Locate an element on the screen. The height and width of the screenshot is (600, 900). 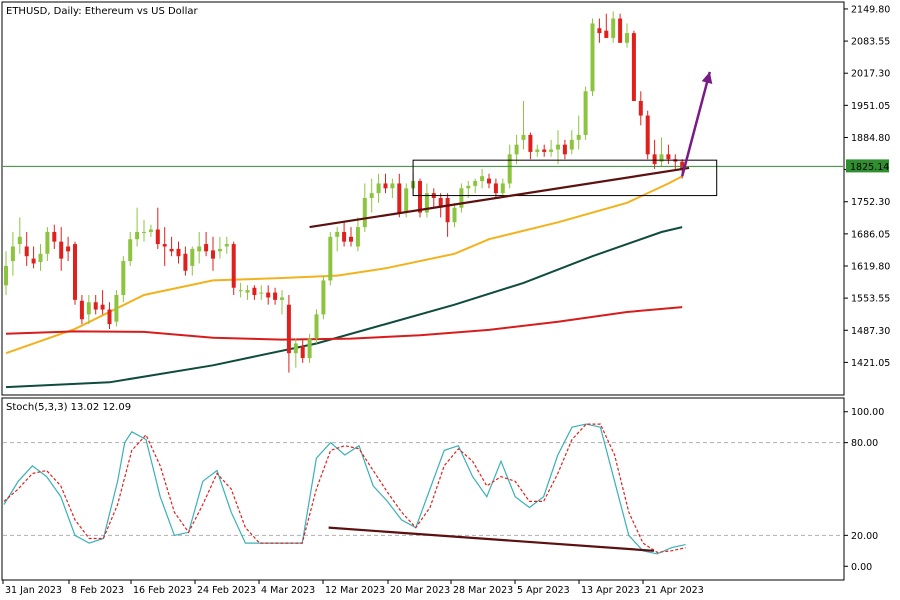
stochastic-title: Stoch(5,3,3) 13.02 12.09 is located at coordinates (68, 407).